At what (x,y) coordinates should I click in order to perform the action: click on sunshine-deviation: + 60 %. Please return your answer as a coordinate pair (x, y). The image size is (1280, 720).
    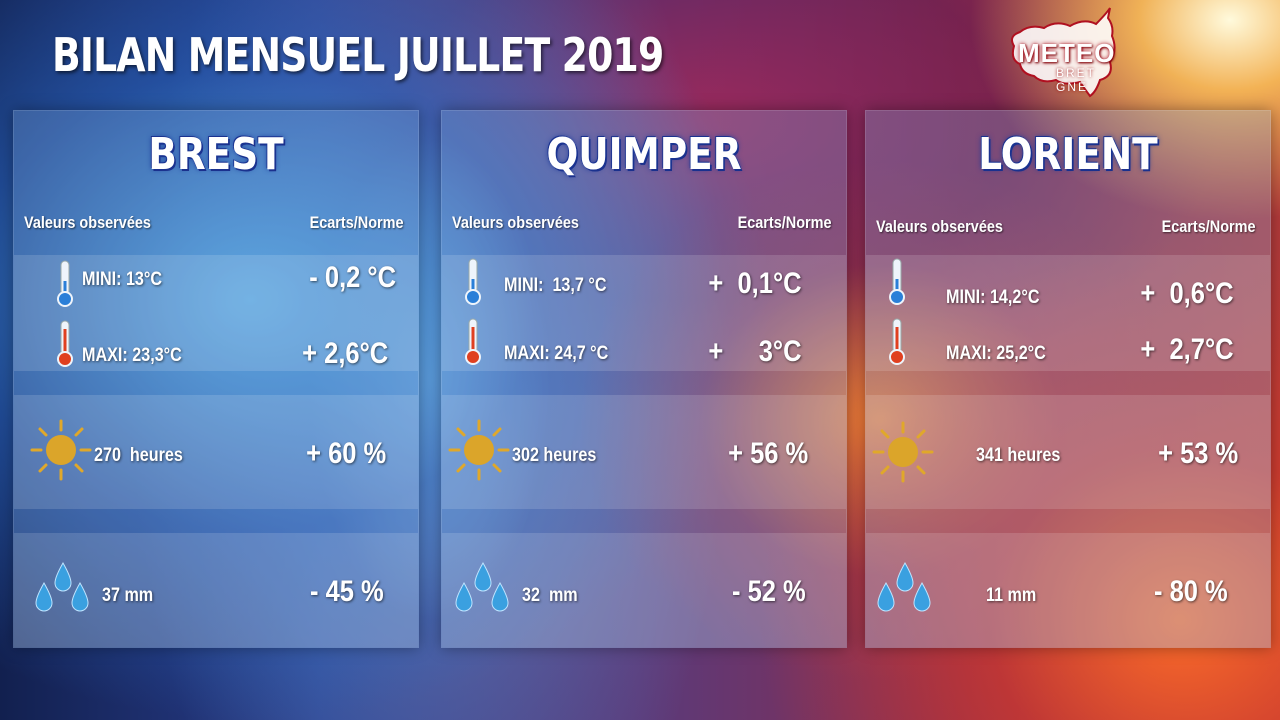
    Looking at the image, I should click on (345, 453).